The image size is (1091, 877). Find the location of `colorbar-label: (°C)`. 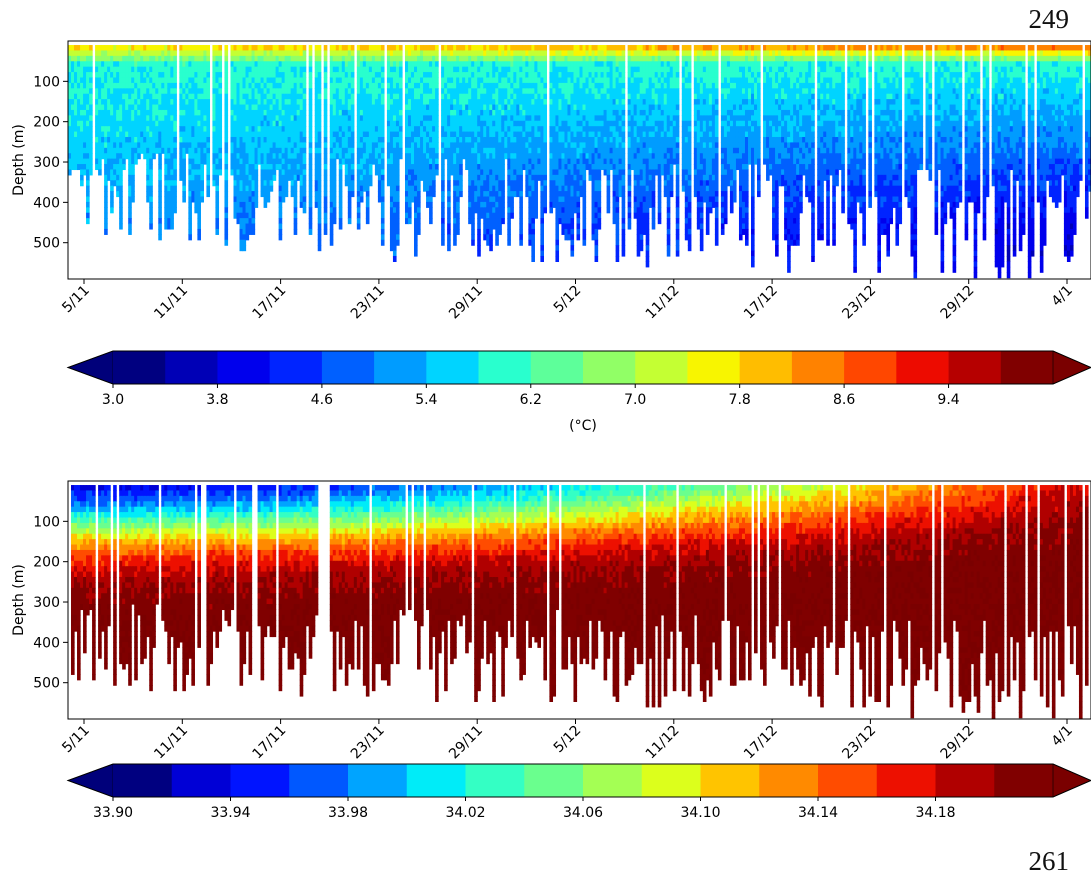

colorbar-label: (°C) is located at coordinates (583, 426).